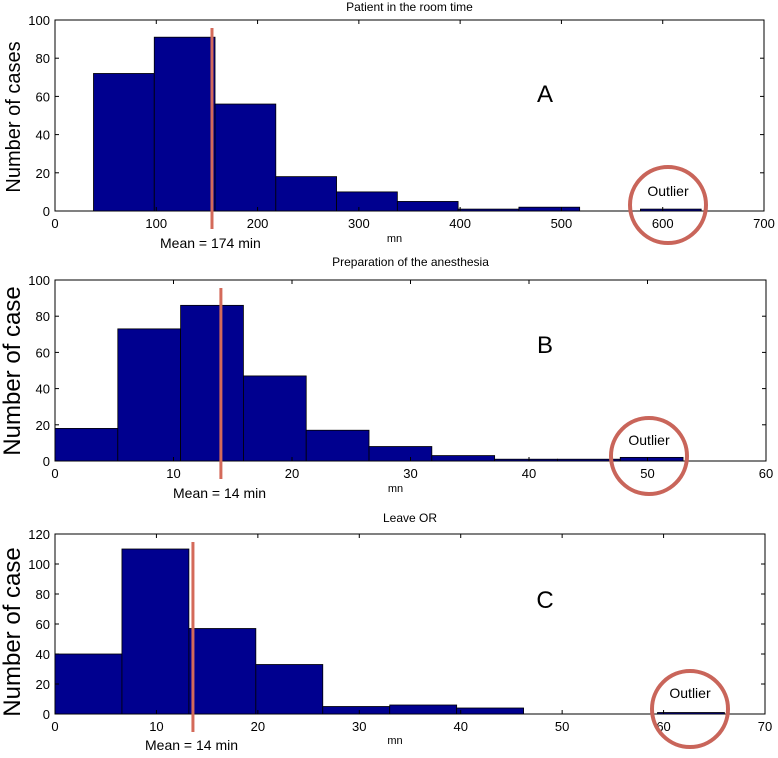 This screenshot has width=778, height=758. I want to click on mean-label: Mean = 174 min, so click(210, 243).